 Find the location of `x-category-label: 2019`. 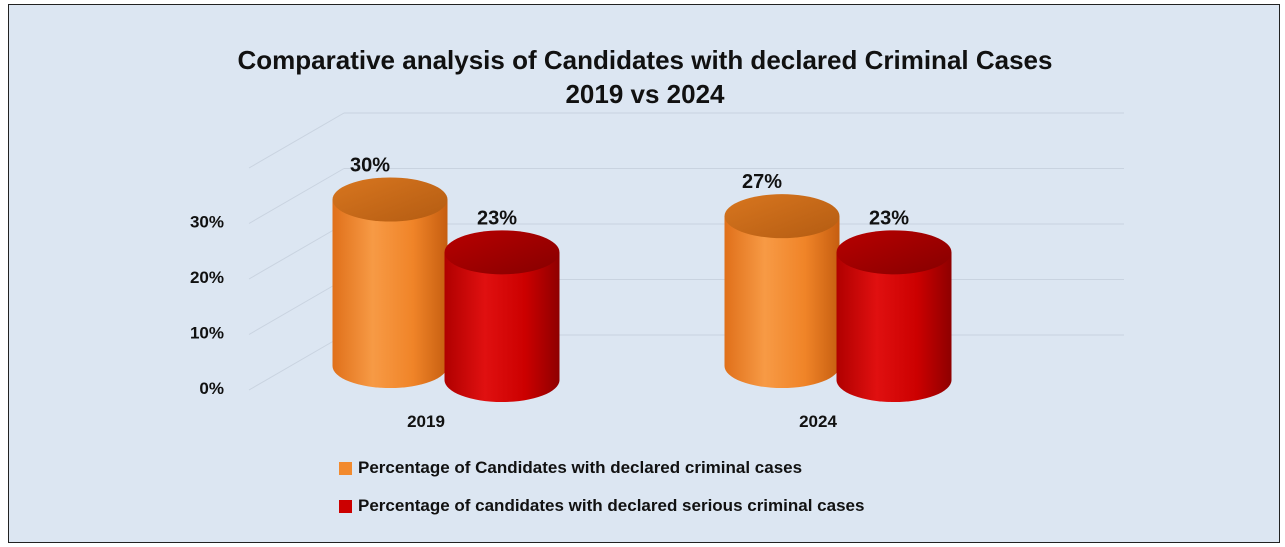

x-category-label: 2019 is located at coordinates (426, 421).